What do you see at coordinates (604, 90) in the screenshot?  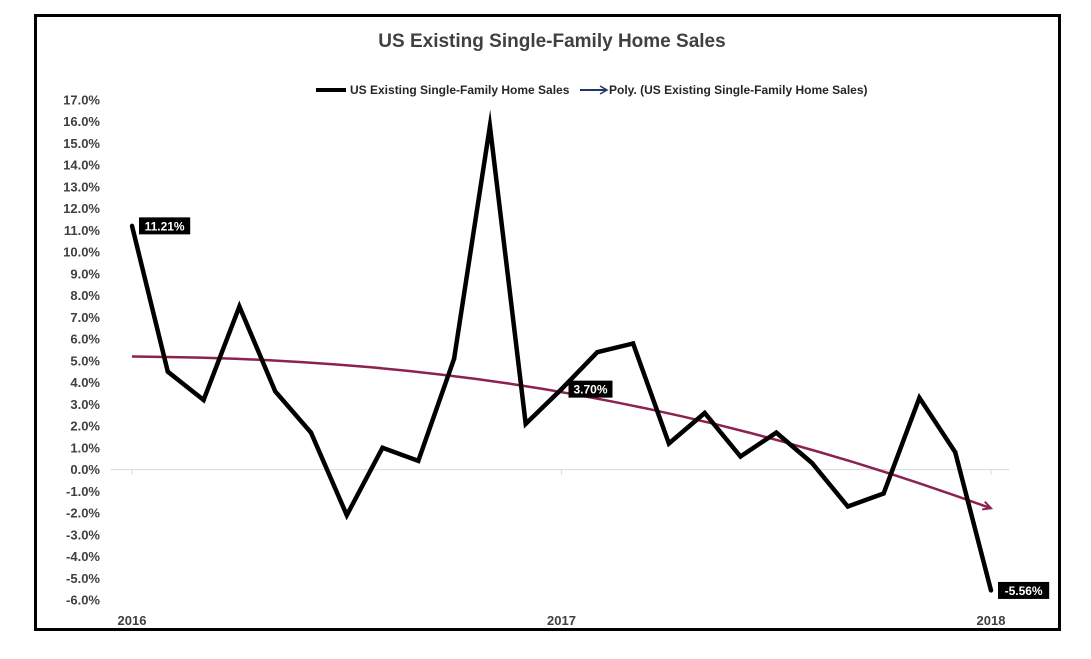 I see `legend-arrow-icon` at bounding box center [604, 90].